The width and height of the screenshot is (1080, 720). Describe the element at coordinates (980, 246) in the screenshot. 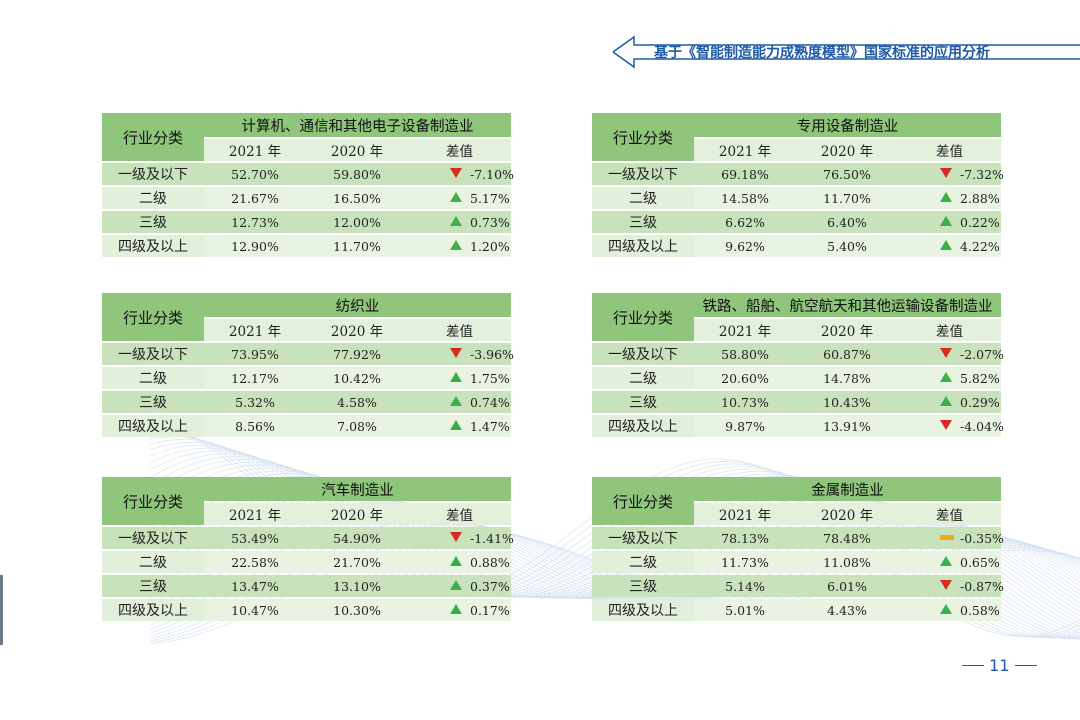

I see `diff-text: 4.22%` at that location.